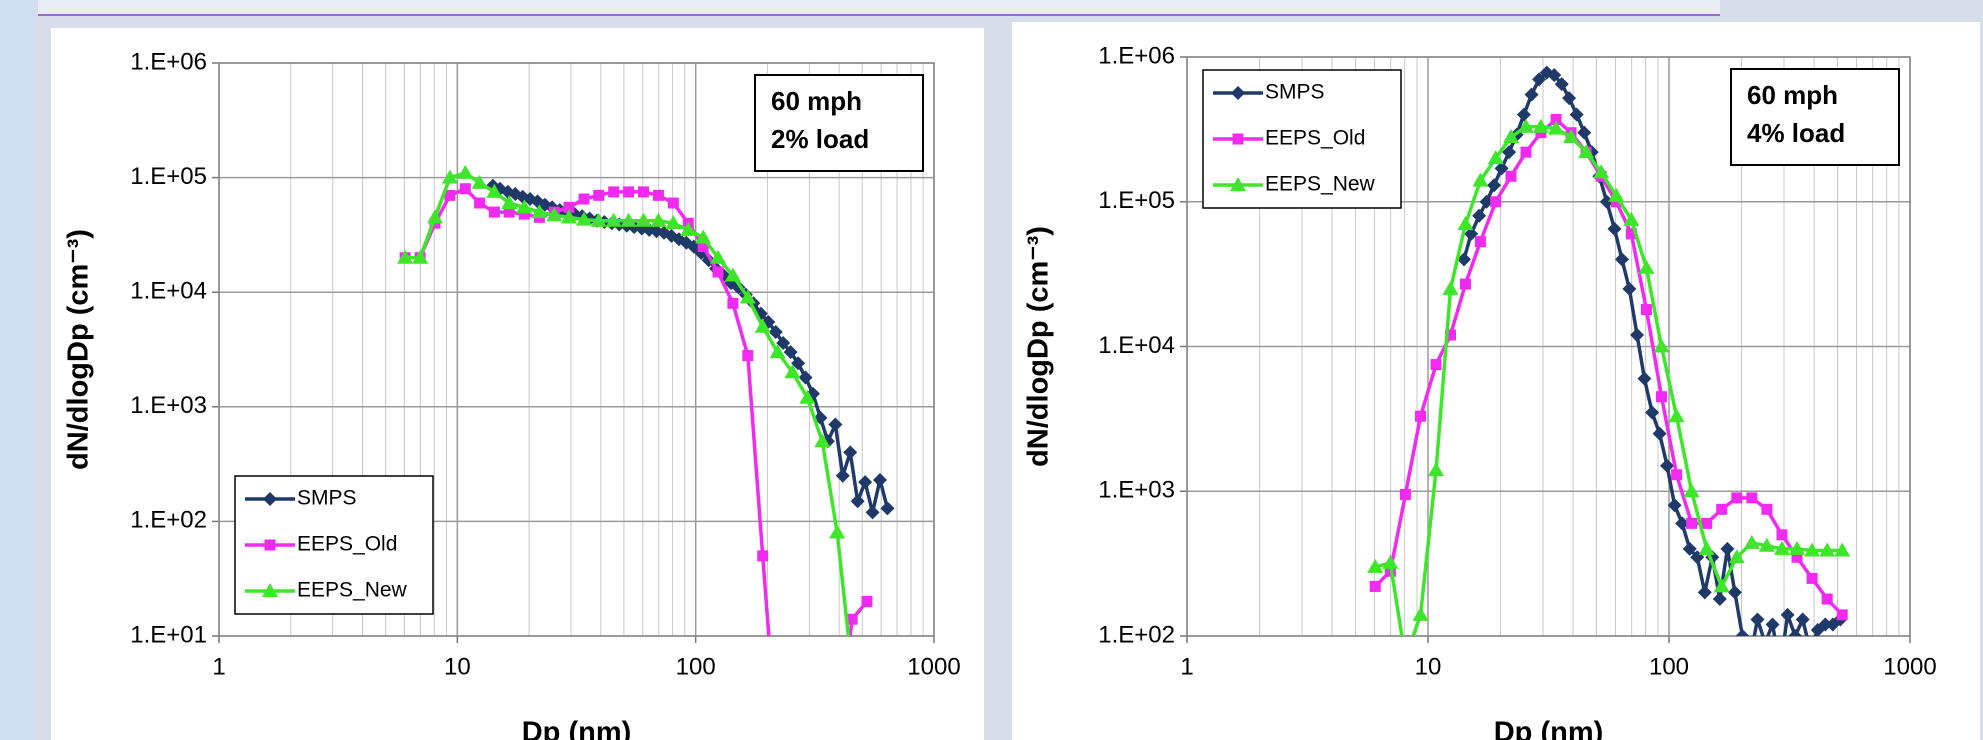 The width and height of the screenshot is (1983, 740). Describe the element at coordinates (577, 728) in the screenshot. I see `x-axis-title: Dp (nm)` at that location.